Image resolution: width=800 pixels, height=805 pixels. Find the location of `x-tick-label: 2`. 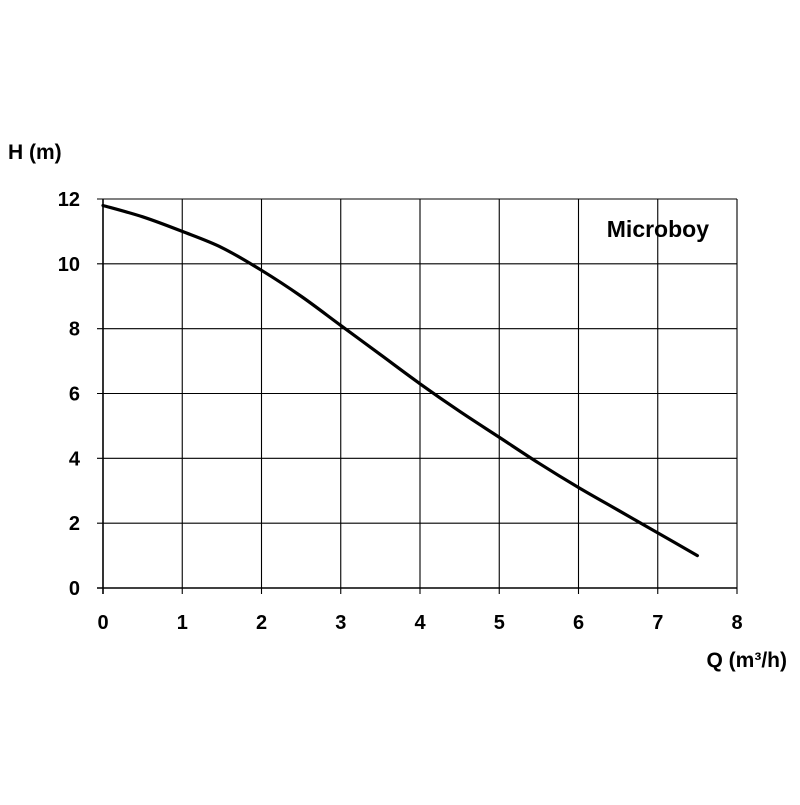

x-tick-label: 2 is located at coordinates (261, 623).